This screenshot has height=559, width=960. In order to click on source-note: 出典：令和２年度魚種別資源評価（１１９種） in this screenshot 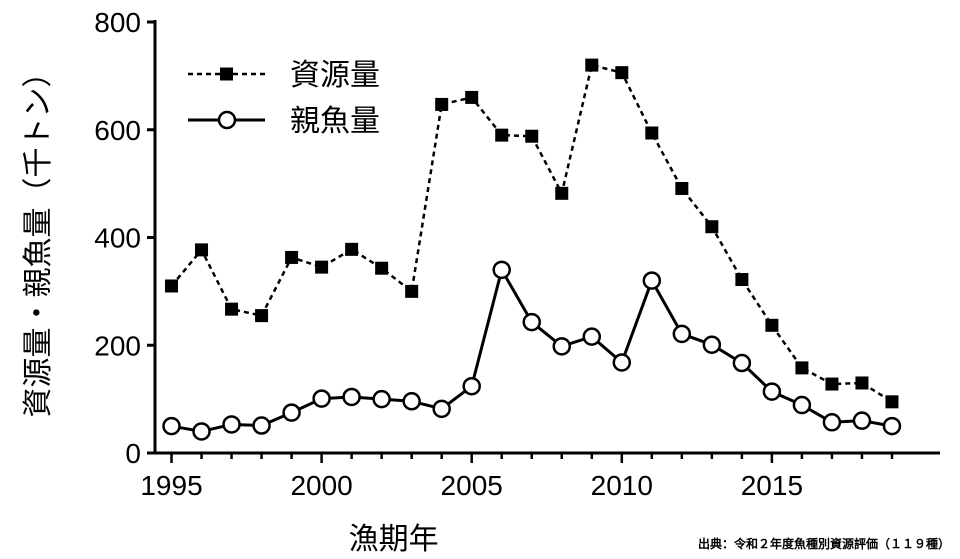, I will do `click(824, 543)`.